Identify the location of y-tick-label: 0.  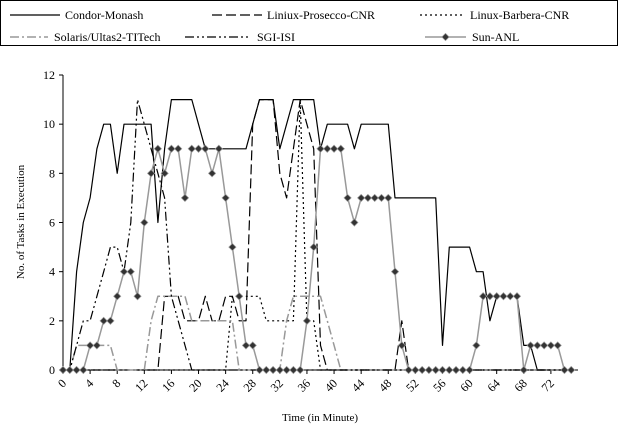
(52, 370).